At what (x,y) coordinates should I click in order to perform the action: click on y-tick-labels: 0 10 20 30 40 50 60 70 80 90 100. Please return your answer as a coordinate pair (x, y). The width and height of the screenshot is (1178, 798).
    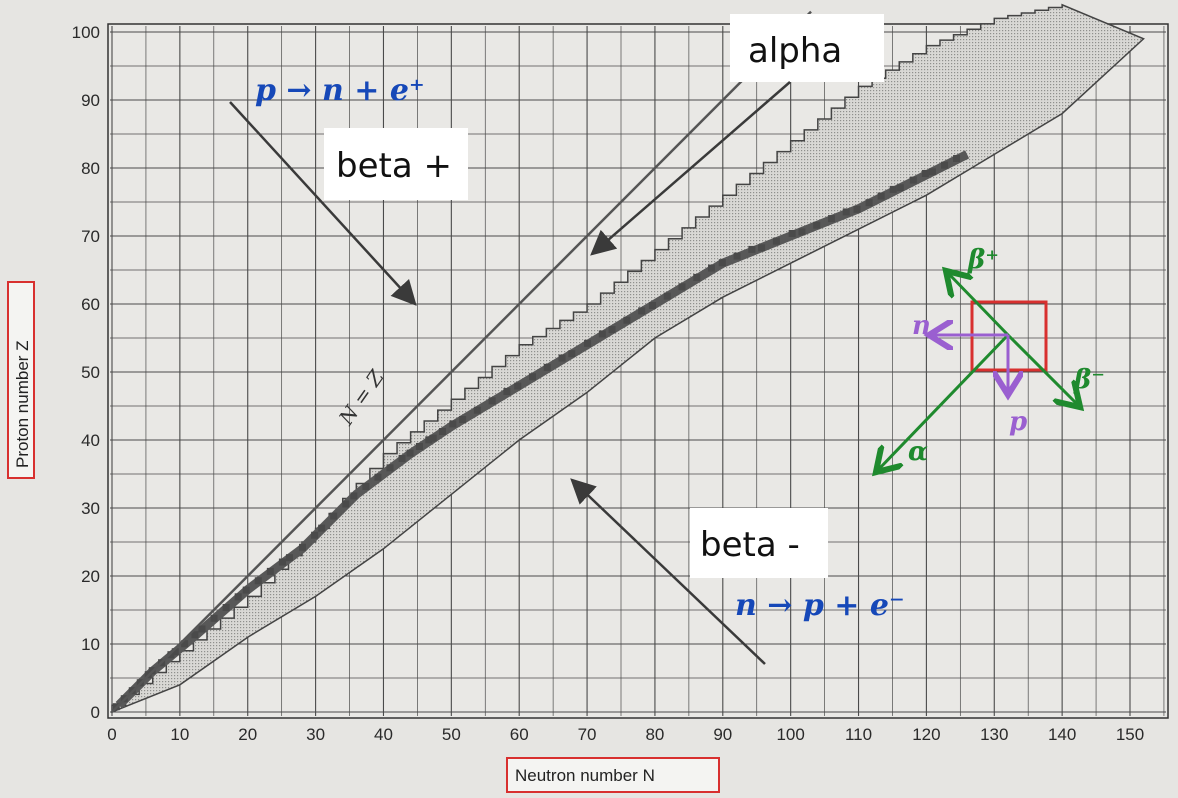
    Looking at the image, I should click on (86, 372).